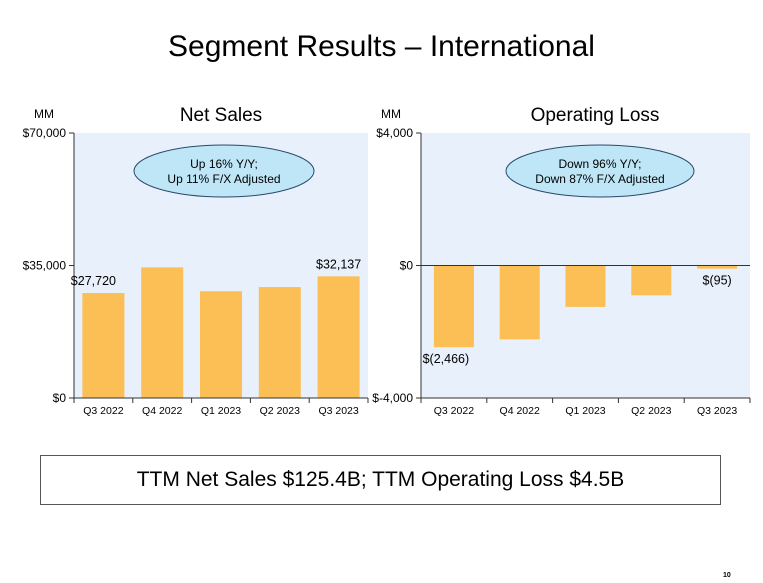 The image size is (763, 583). I want to click on operating-loss-ytick-label-2: $0, so click(407, 266).